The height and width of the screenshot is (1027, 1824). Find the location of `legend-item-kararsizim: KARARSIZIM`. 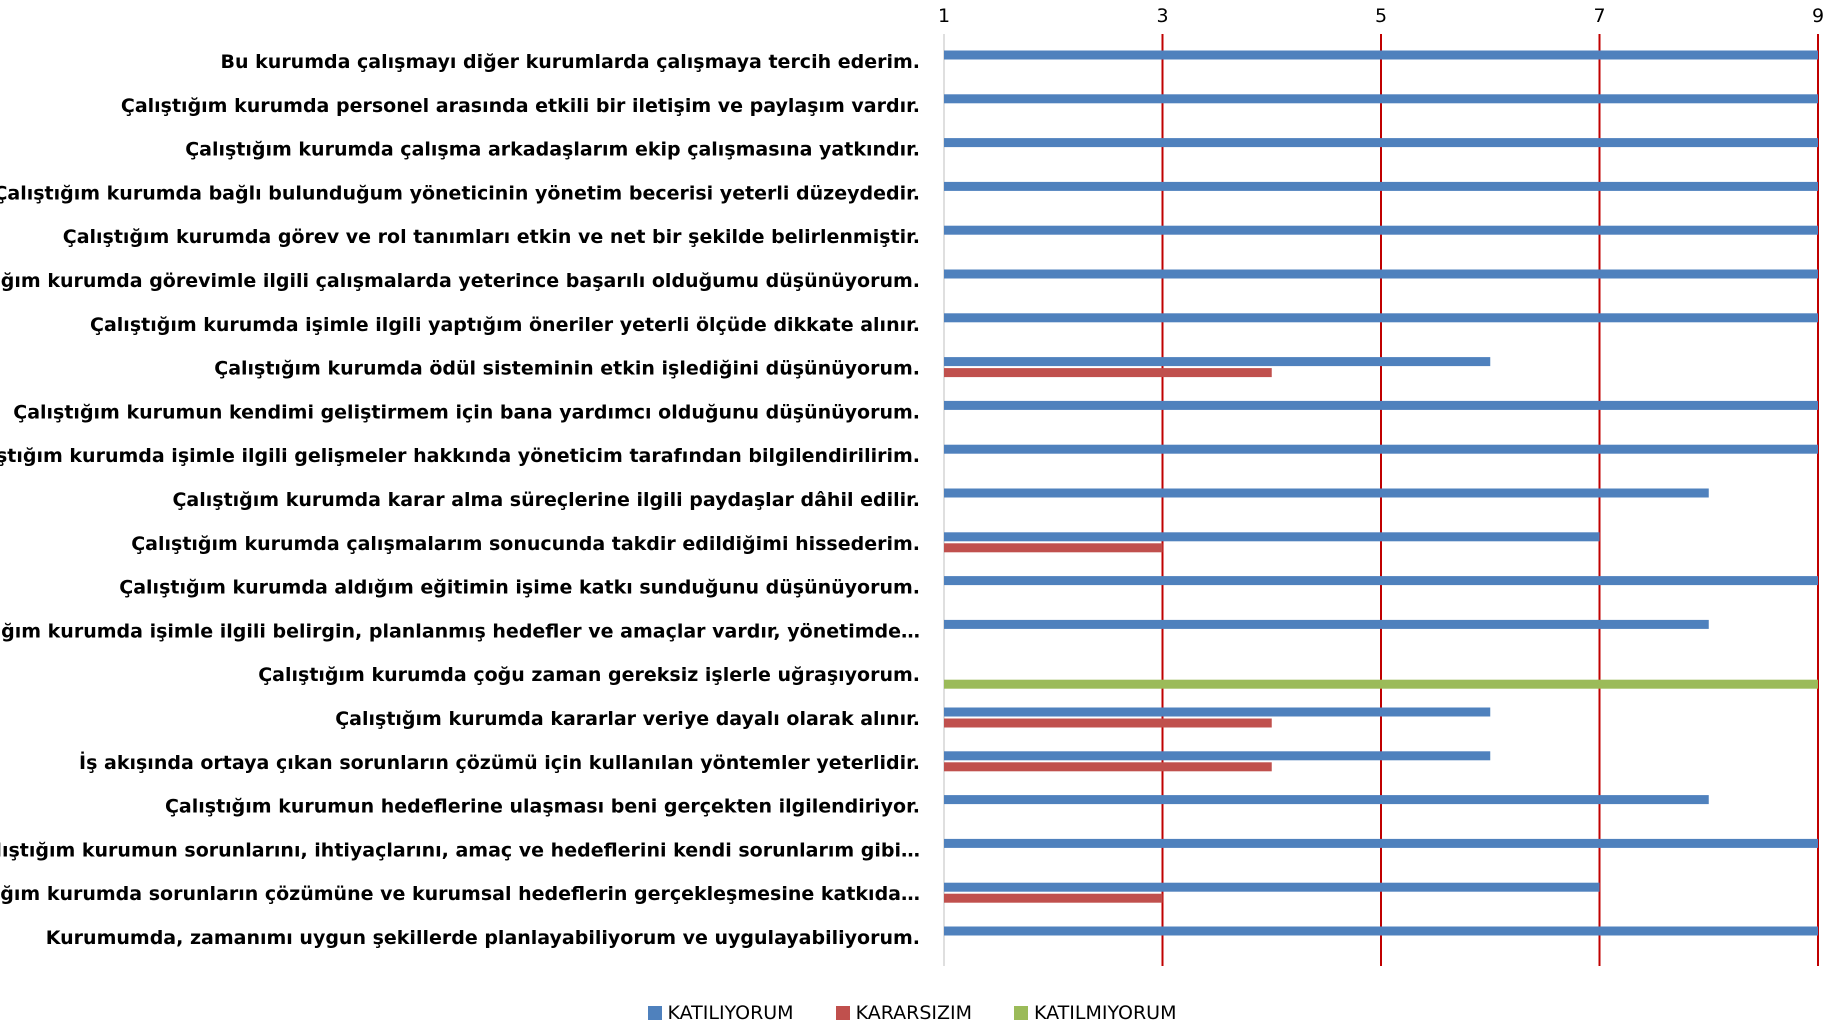

legend-item-kararsizim: KARARSIZIM is located at coordinates (904, 1013).